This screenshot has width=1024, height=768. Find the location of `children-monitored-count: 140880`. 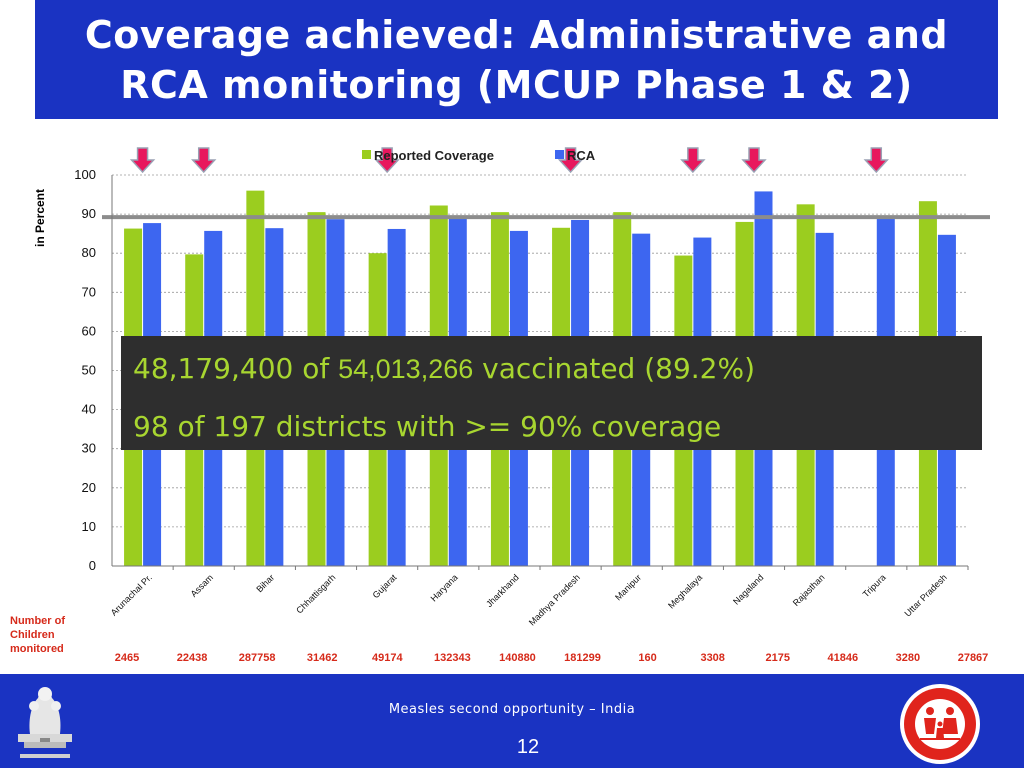

children-monitored-count: 140880 is located at coordinates (517, 658).